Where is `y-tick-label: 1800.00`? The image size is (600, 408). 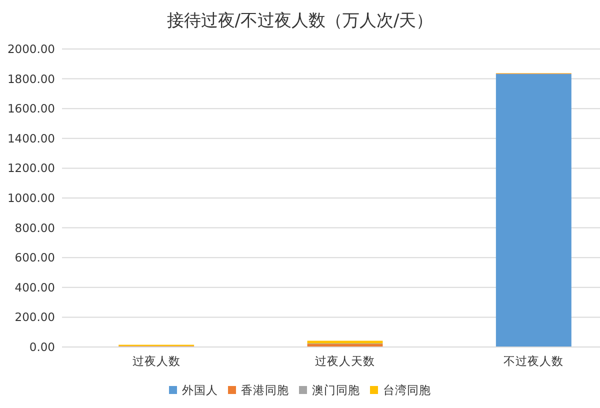
y-tick-label: 1800.00 is located at coordinates (31, 79).